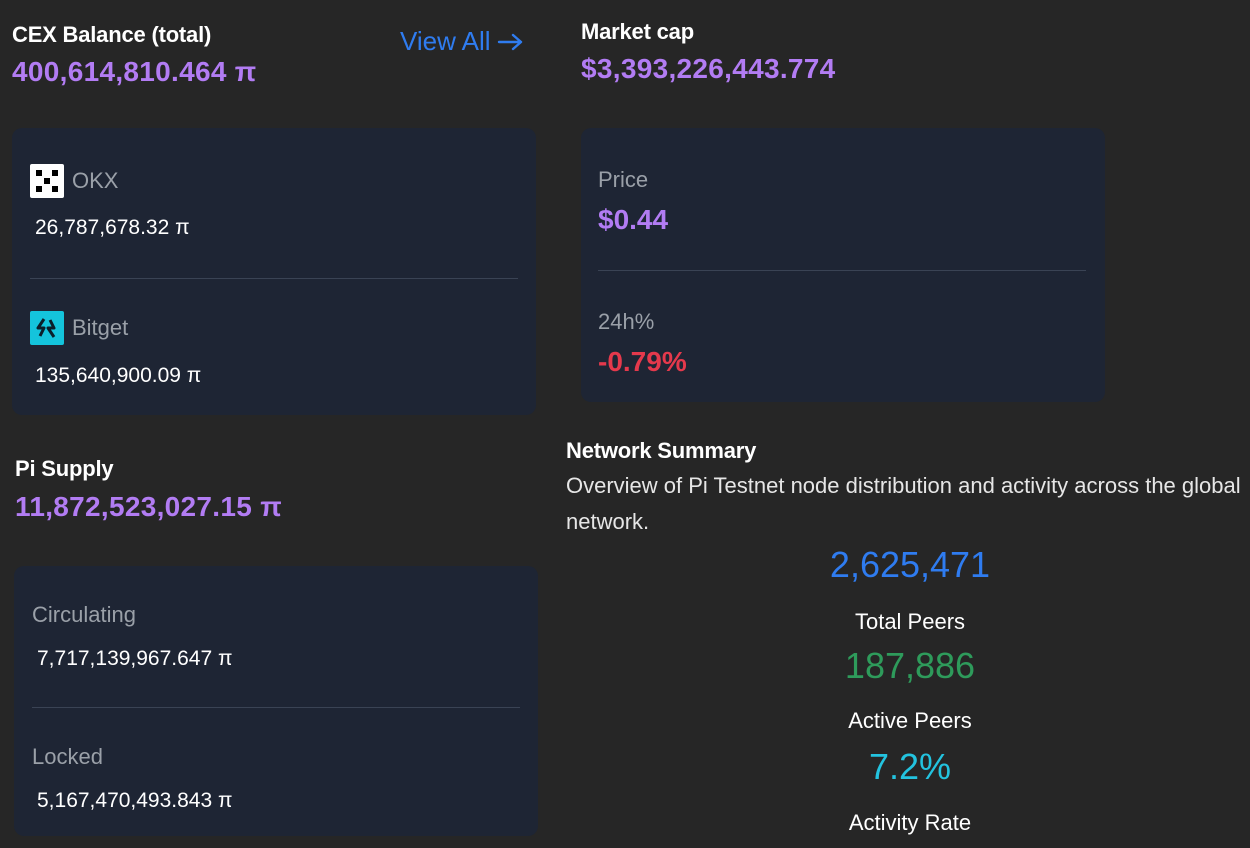  Describe the element at coordinates (910, 720) in the screenshot. I see `active-peers-label: Active Peers` at that location.